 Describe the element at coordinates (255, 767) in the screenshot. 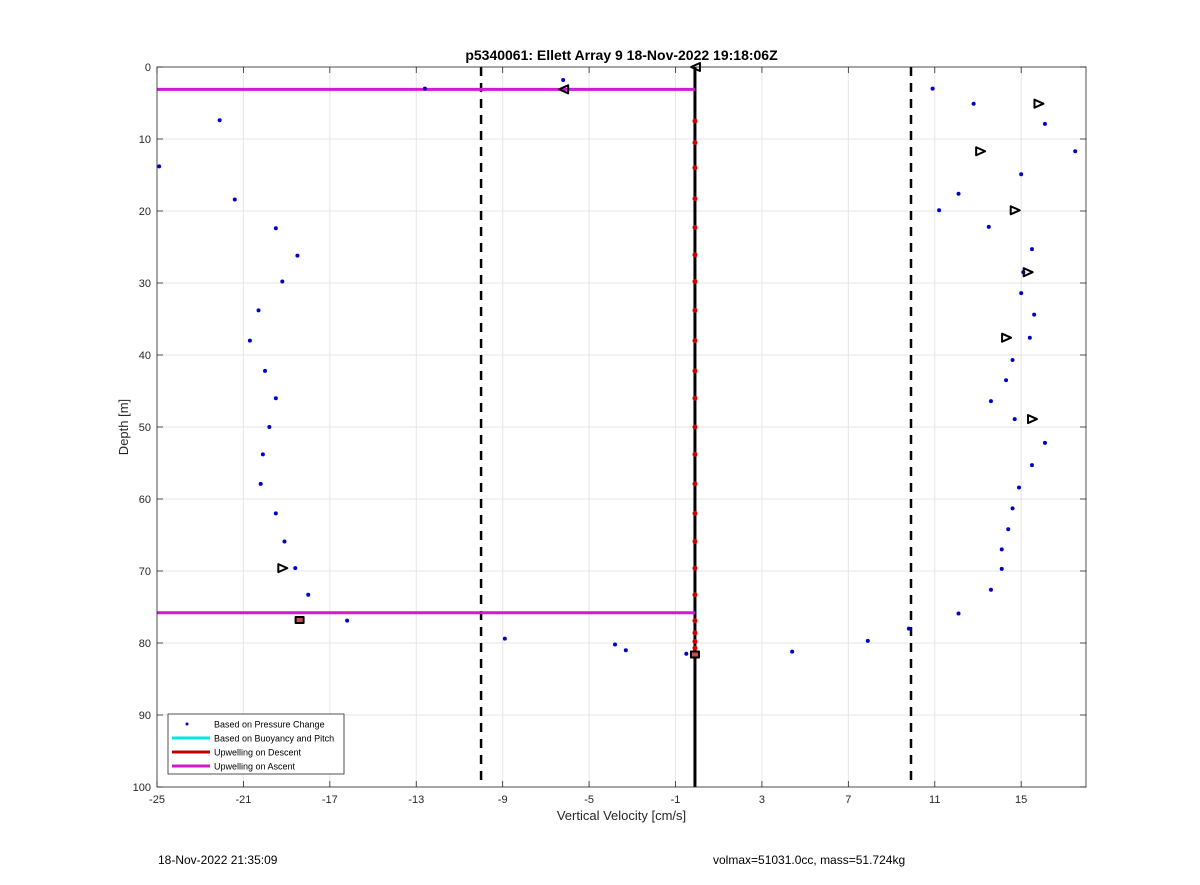

I see `legend-label: Upwelling on Ascent` at that location.